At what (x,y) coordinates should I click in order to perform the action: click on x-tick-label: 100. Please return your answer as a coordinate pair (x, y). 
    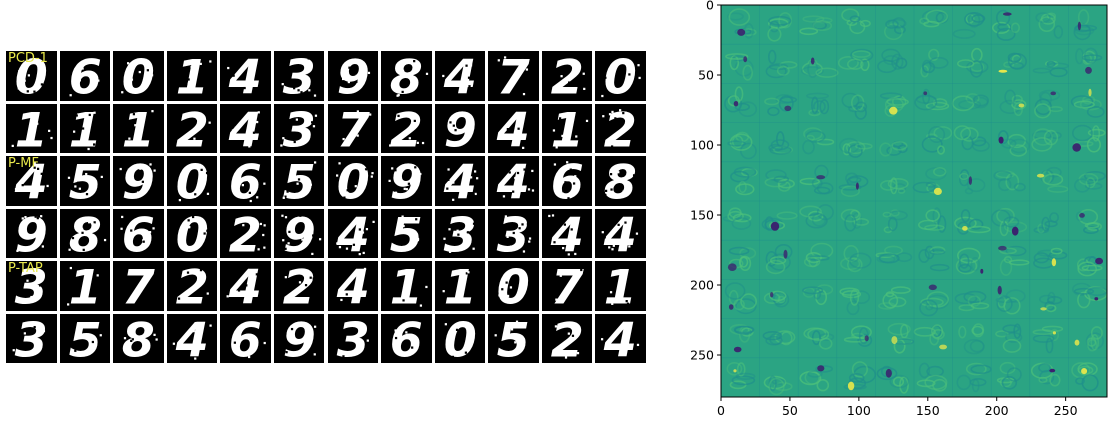
    Looking at the image, I should click on (859, 410).